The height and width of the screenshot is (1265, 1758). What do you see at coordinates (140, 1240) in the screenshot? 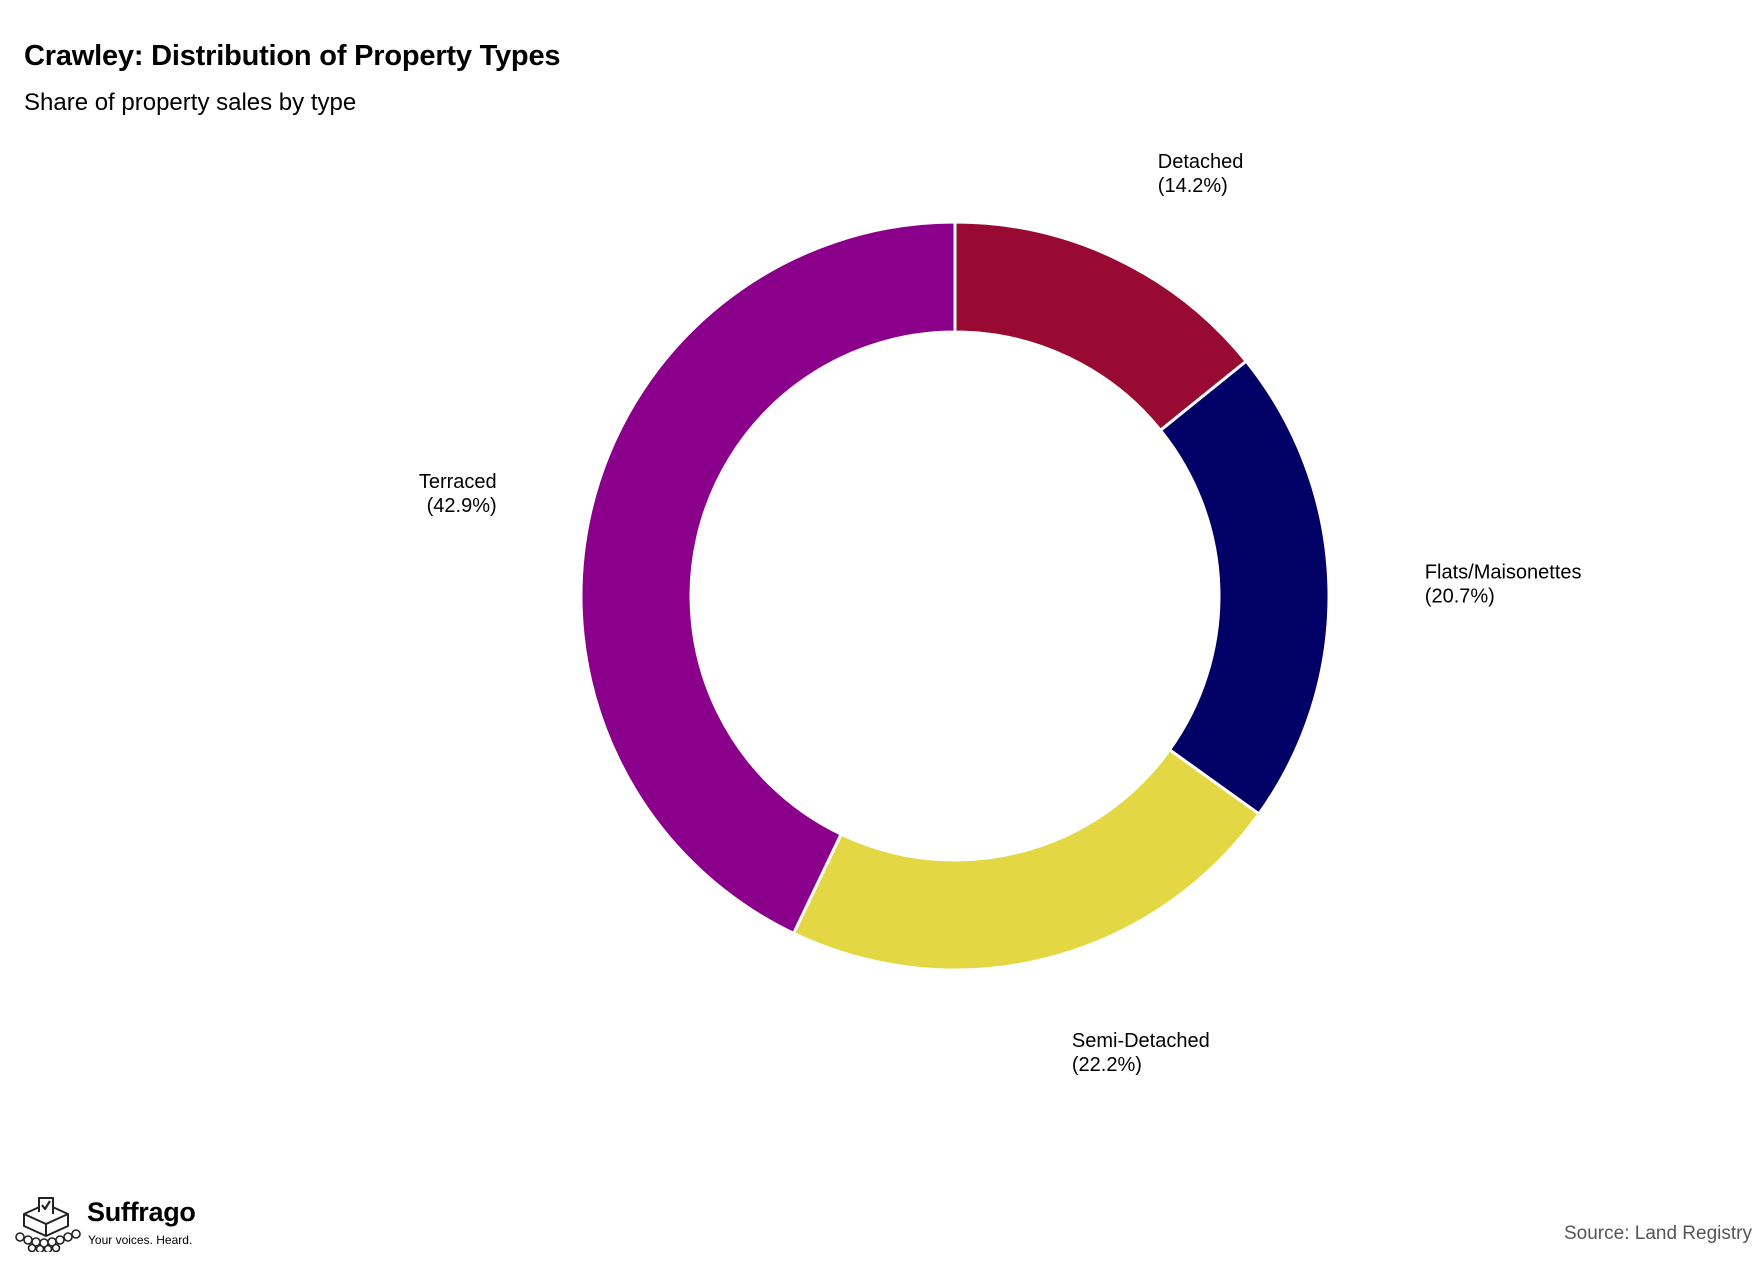
I see `brand-tagline: Your voices. Heard.` at bounding box center [140, 1240].